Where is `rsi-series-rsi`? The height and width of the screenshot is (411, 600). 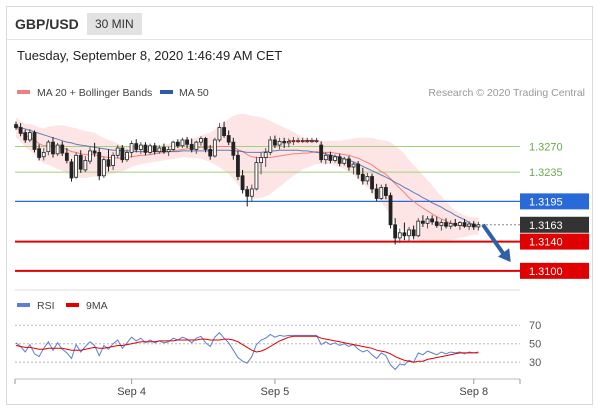
rsi-series-rsi is located at coordinates (247, 351).